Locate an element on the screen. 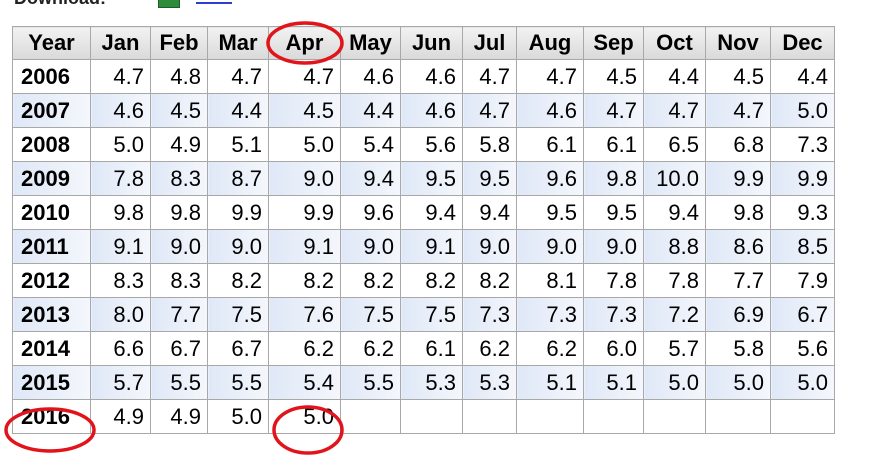 The image size is (870, 470). value-cell: 6.5 is located at coordinates (674, 144).